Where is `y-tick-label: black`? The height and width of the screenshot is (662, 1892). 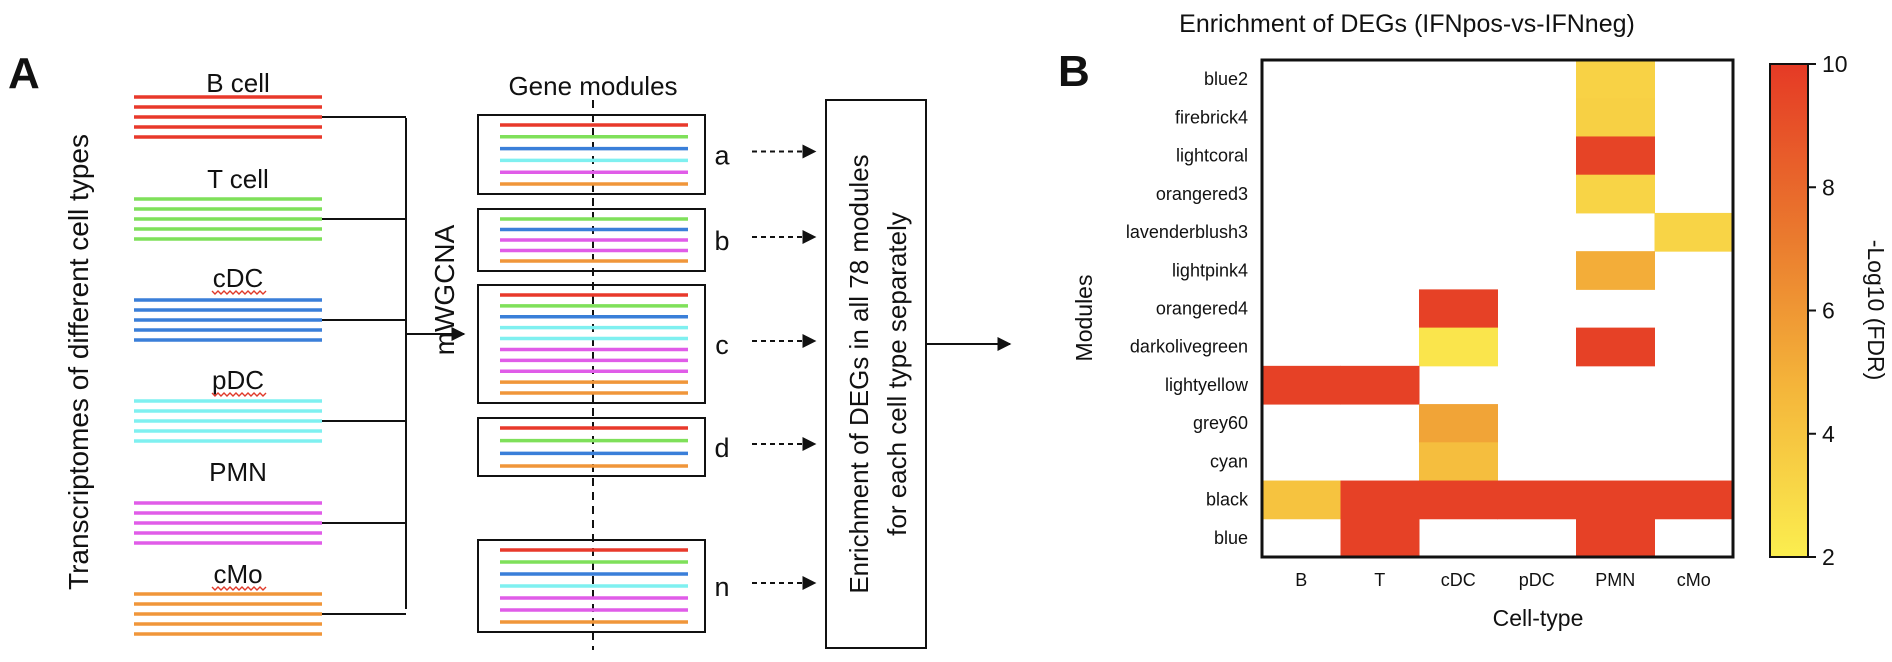 y-tick-label: black is located at coordinates (1227, 500).